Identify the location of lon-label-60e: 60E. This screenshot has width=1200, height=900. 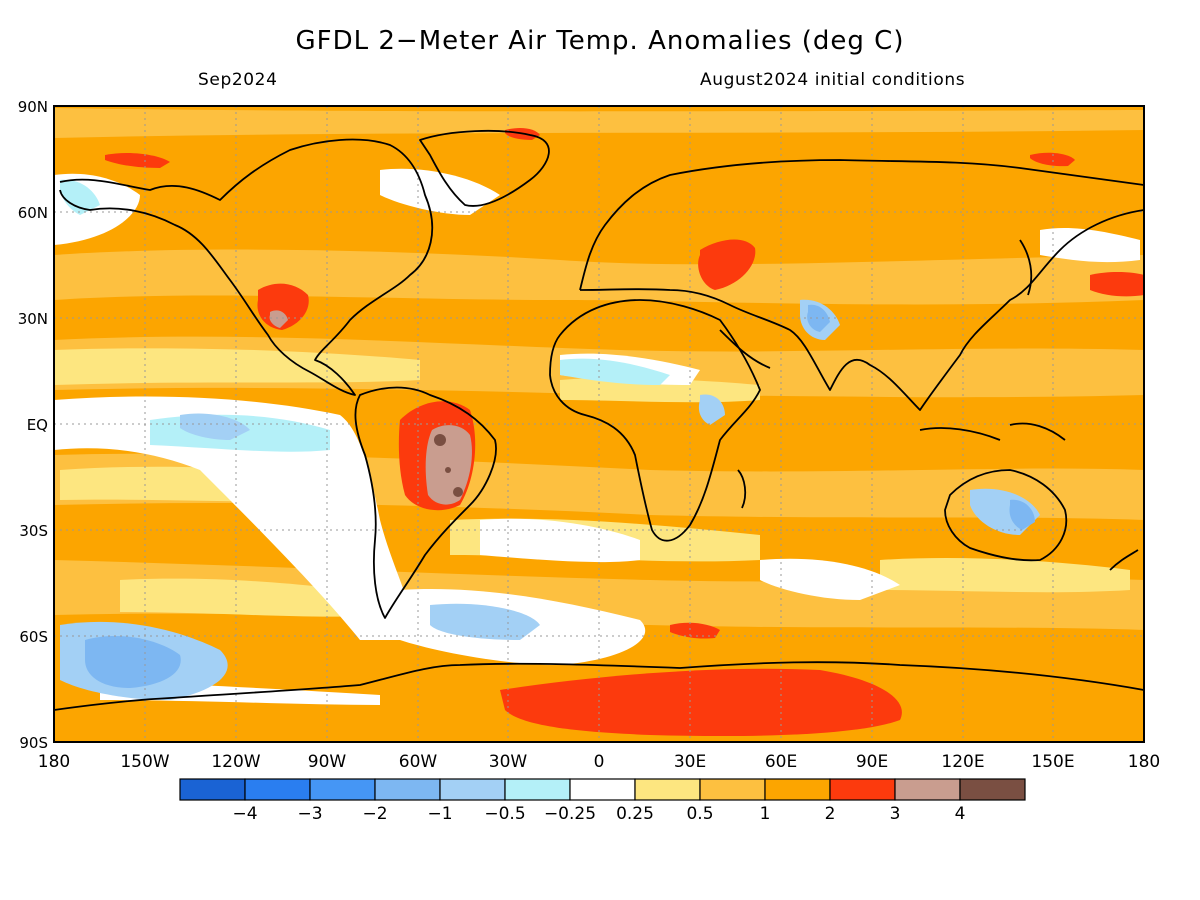
(781, 762).